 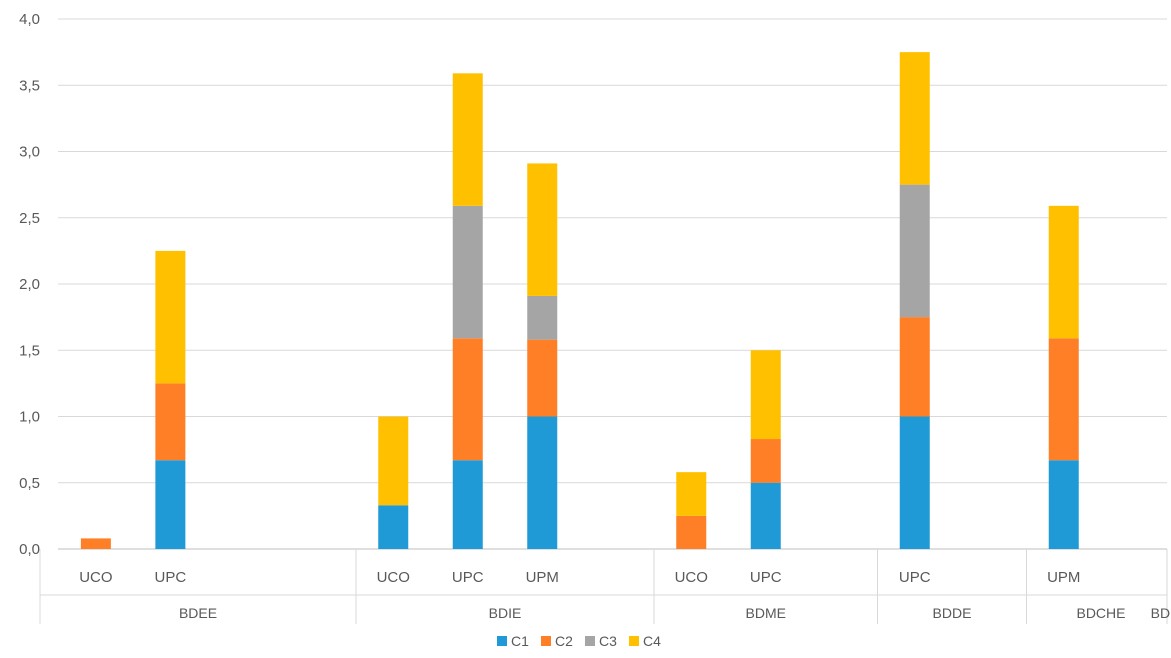 What do you see at coordinates (766, 613) in the screenshot?
I see `x-group-label: BDME` at bounding box center [766, 613].